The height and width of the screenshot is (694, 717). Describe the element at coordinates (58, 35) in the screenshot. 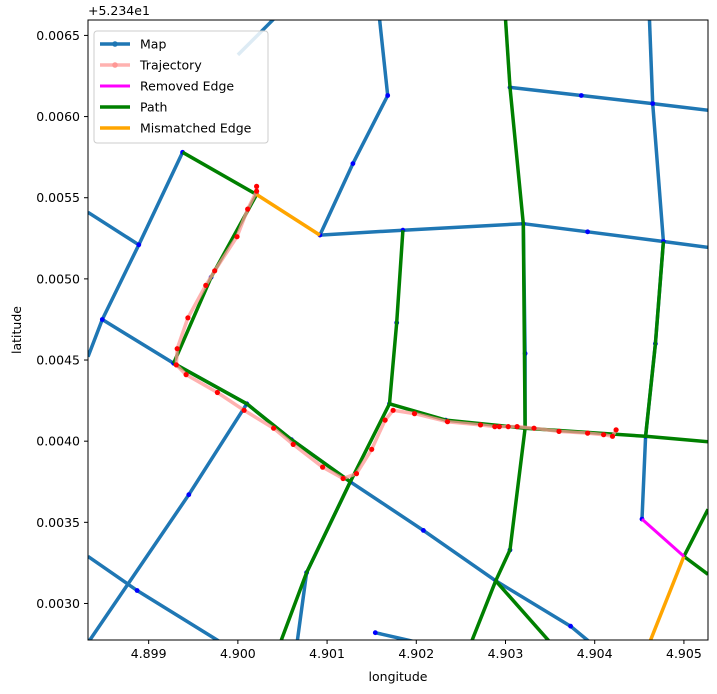

I see `y-tick-label: 0.0065` at that location.